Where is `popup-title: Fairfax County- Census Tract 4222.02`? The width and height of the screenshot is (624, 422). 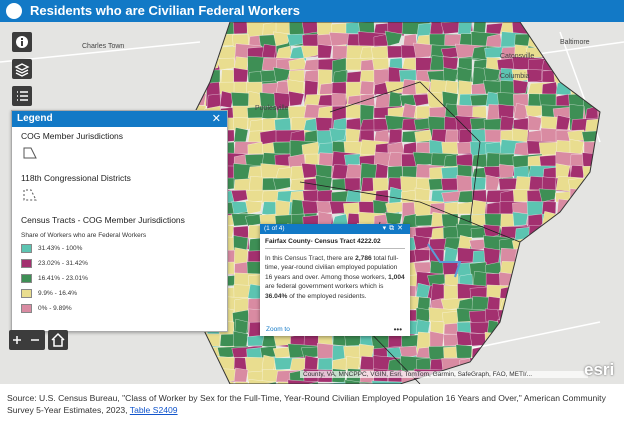 popup-title: Fairfax County- Census Tract 4222.02 is located at coordinates (335, 243).